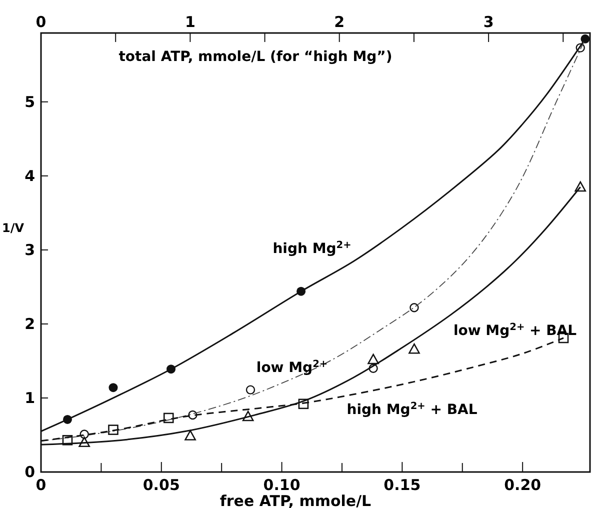 This screenshot has width=594, height=508. I want to click on annotation: low Mg$^{2+}$ + BAL, so click(515, 330).